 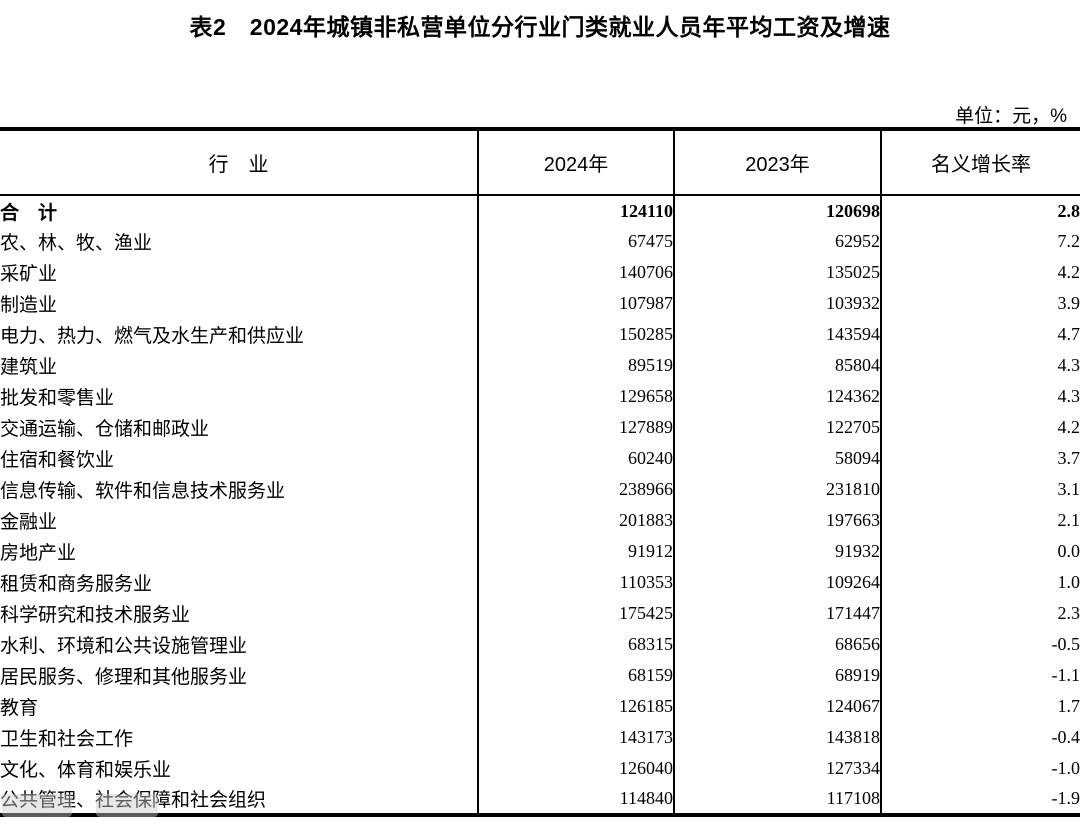 I want to click on value-2024-cell: 68159, so click(x=575, y=675).